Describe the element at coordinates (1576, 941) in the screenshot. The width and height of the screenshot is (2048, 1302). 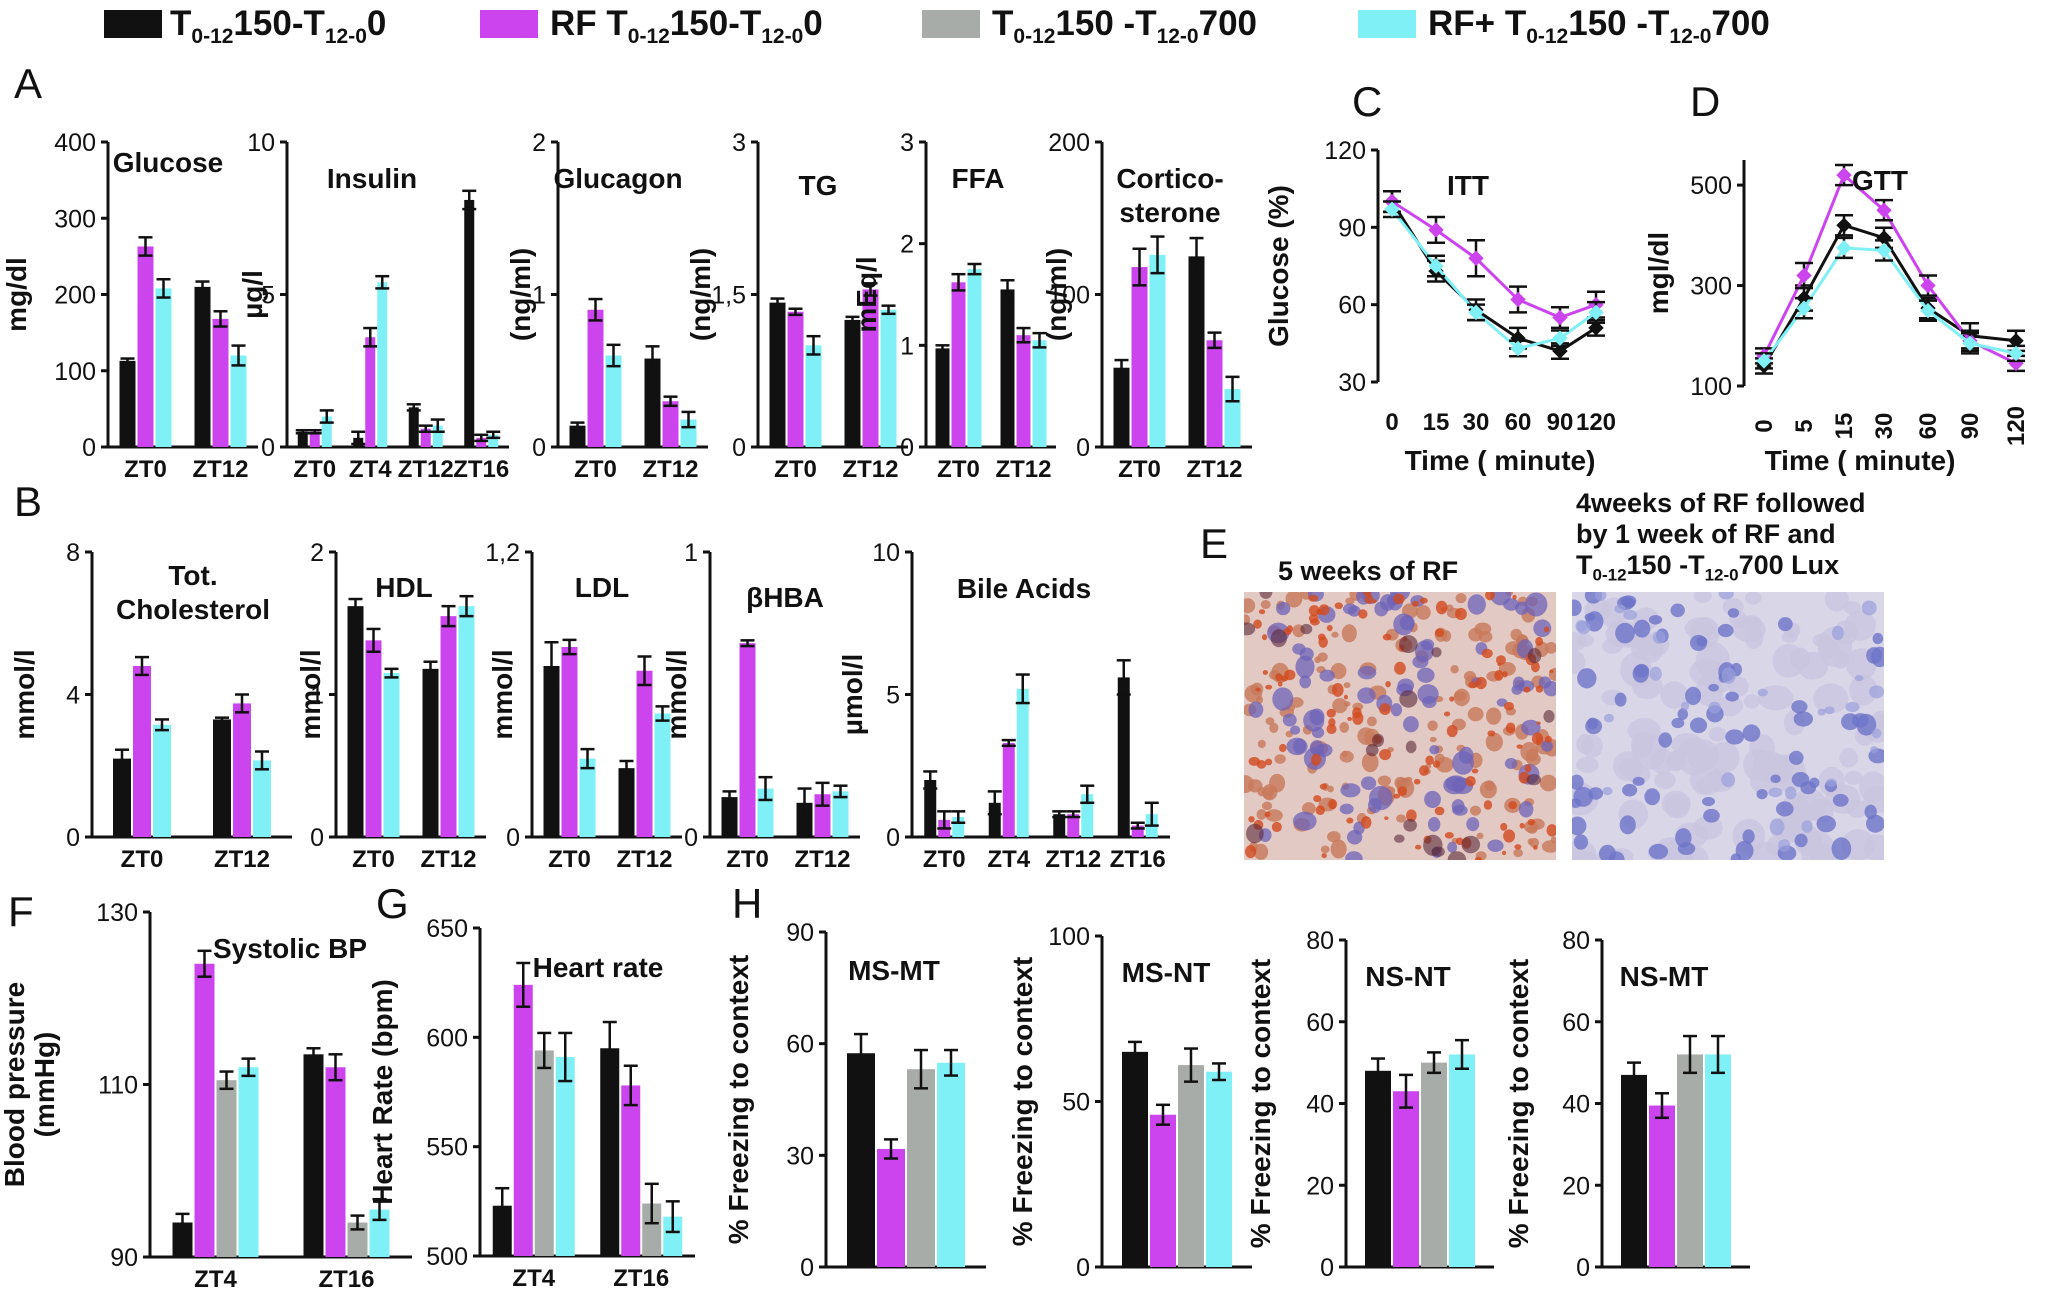
I see `y-tick-label: 80` at that location.